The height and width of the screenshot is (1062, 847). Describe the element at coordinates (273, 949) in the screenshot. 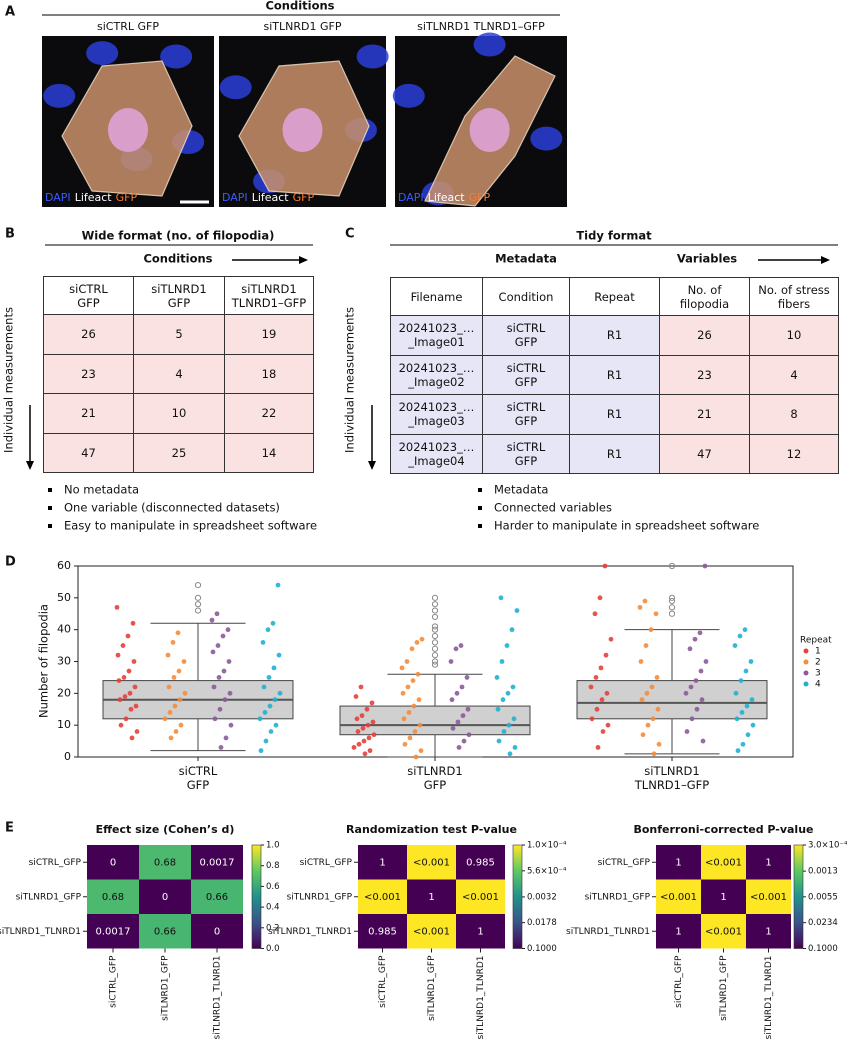

I see `colorbar-tick-label: 0.0` at that location.